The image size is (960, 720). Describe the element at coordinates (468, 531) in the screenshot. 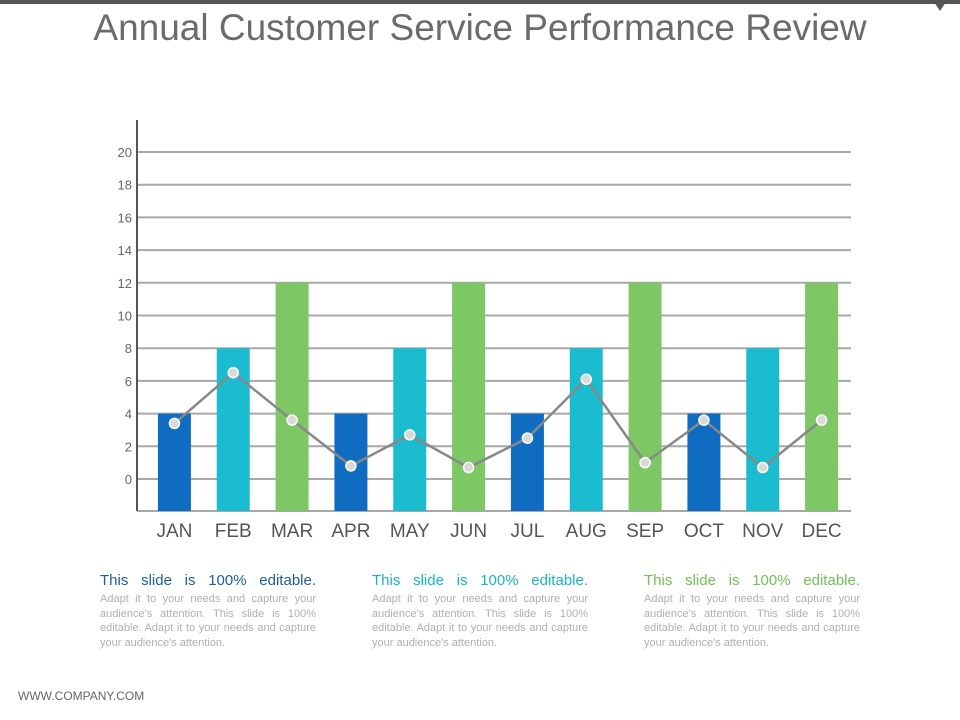

I see `x-tick-label: JUN` at that location.